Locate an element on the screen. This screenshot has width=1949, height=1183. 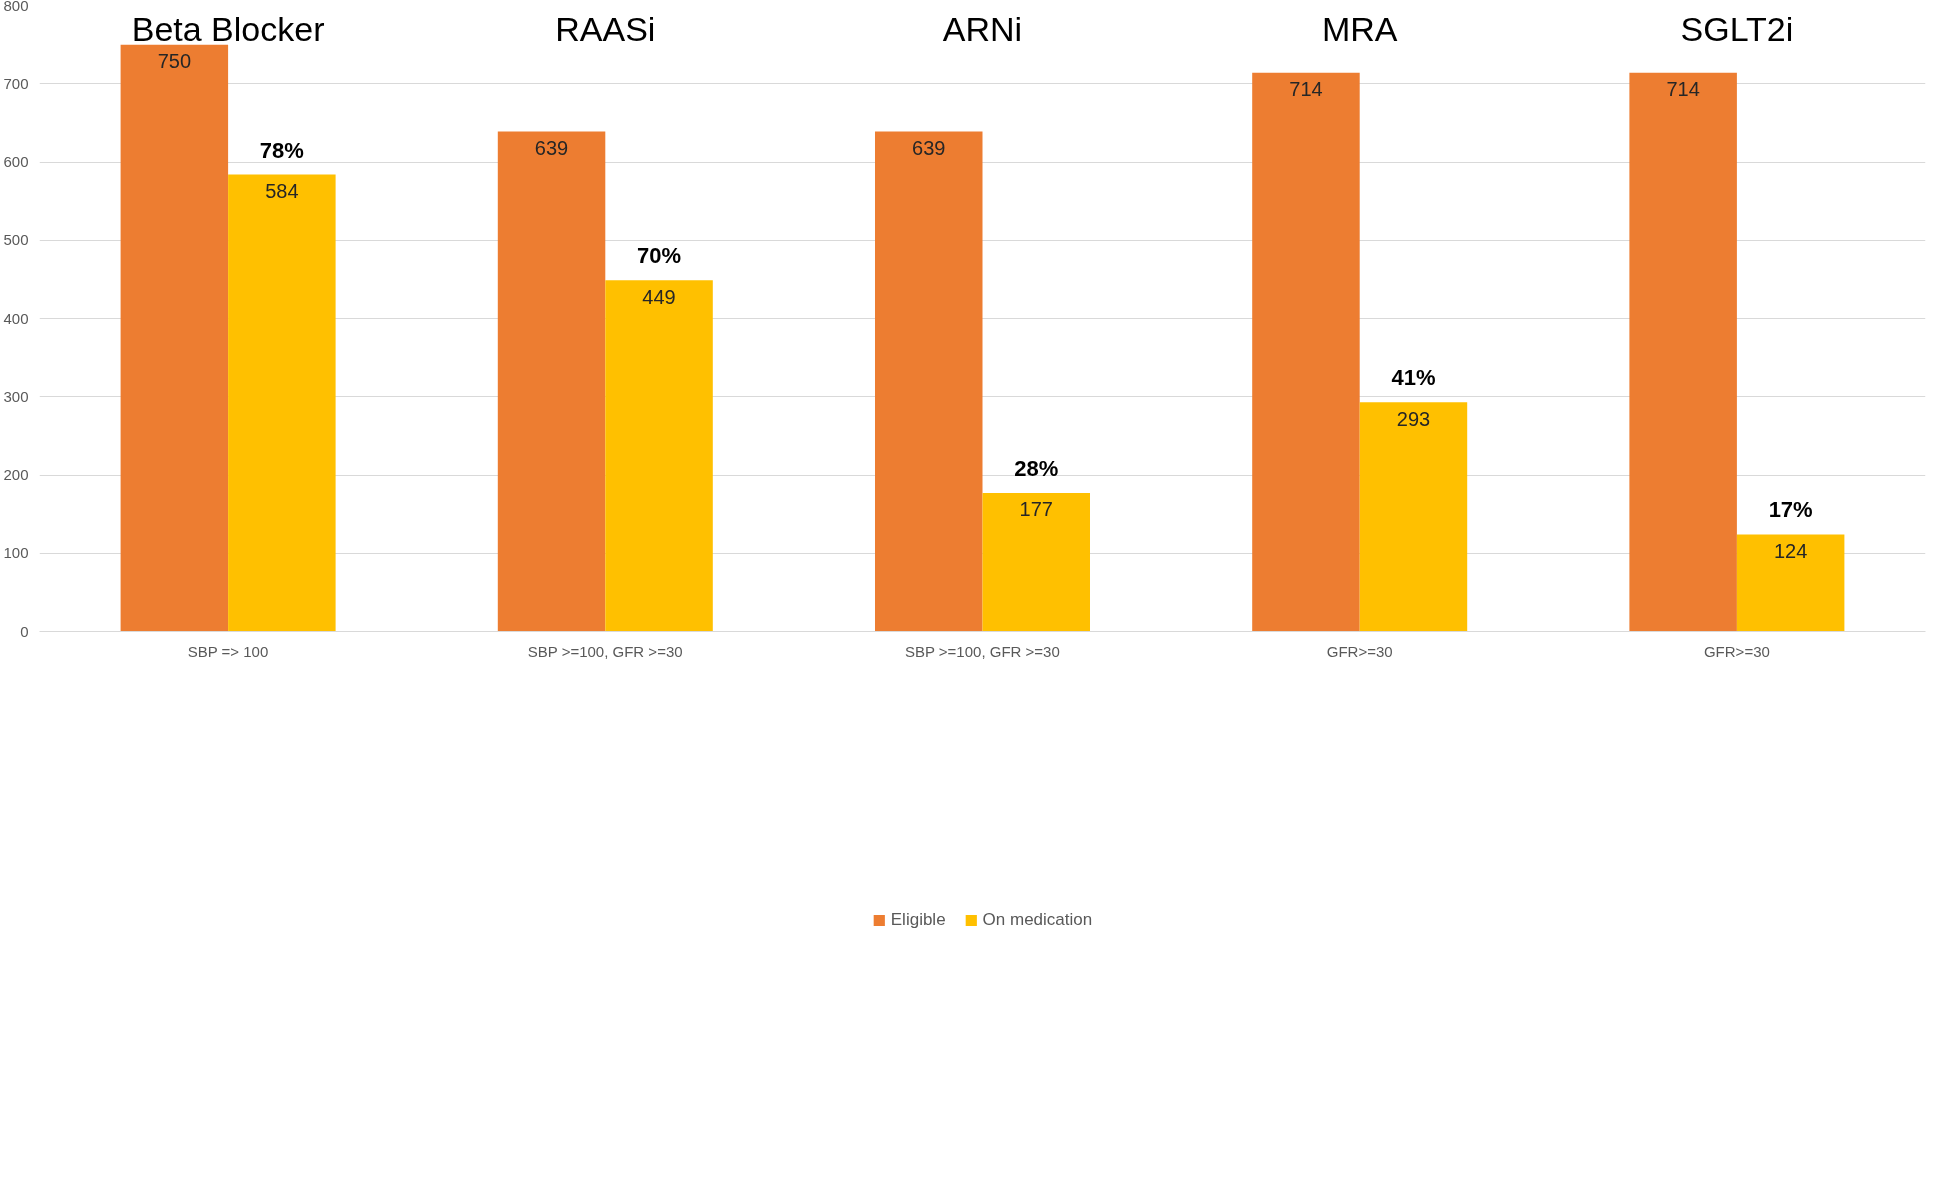
data-label: 177 is located at coordinates (1036, 509).